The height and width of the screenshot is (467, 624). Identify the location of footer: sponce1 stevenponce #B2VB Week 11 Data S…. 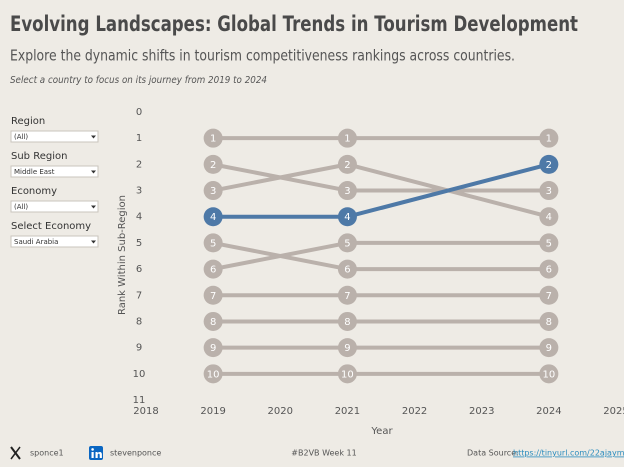
(317, 453).